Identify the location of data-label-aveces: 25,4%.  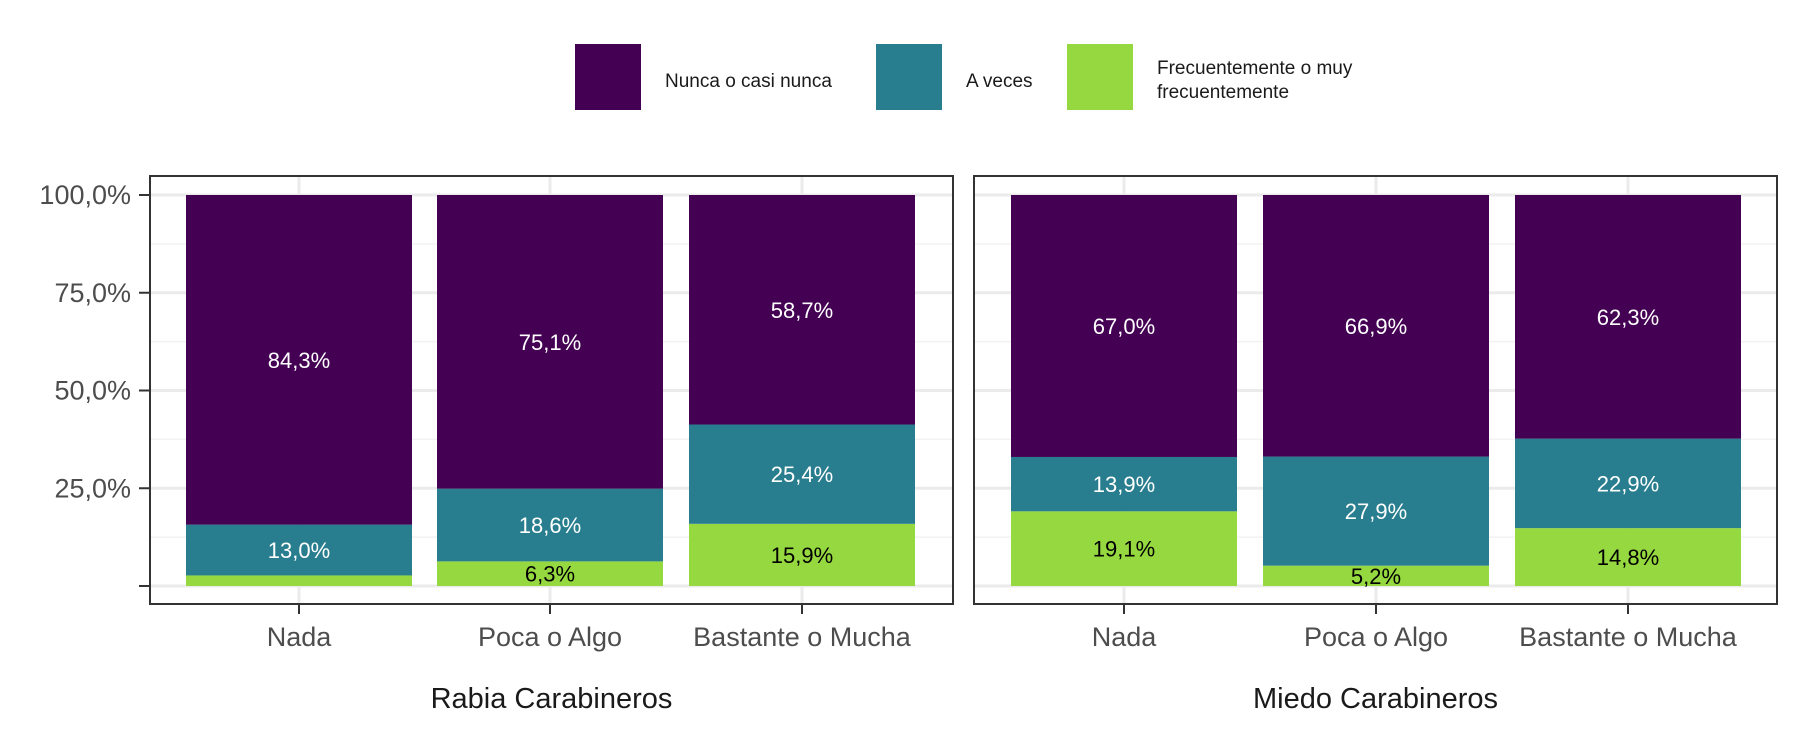
(802, 474).